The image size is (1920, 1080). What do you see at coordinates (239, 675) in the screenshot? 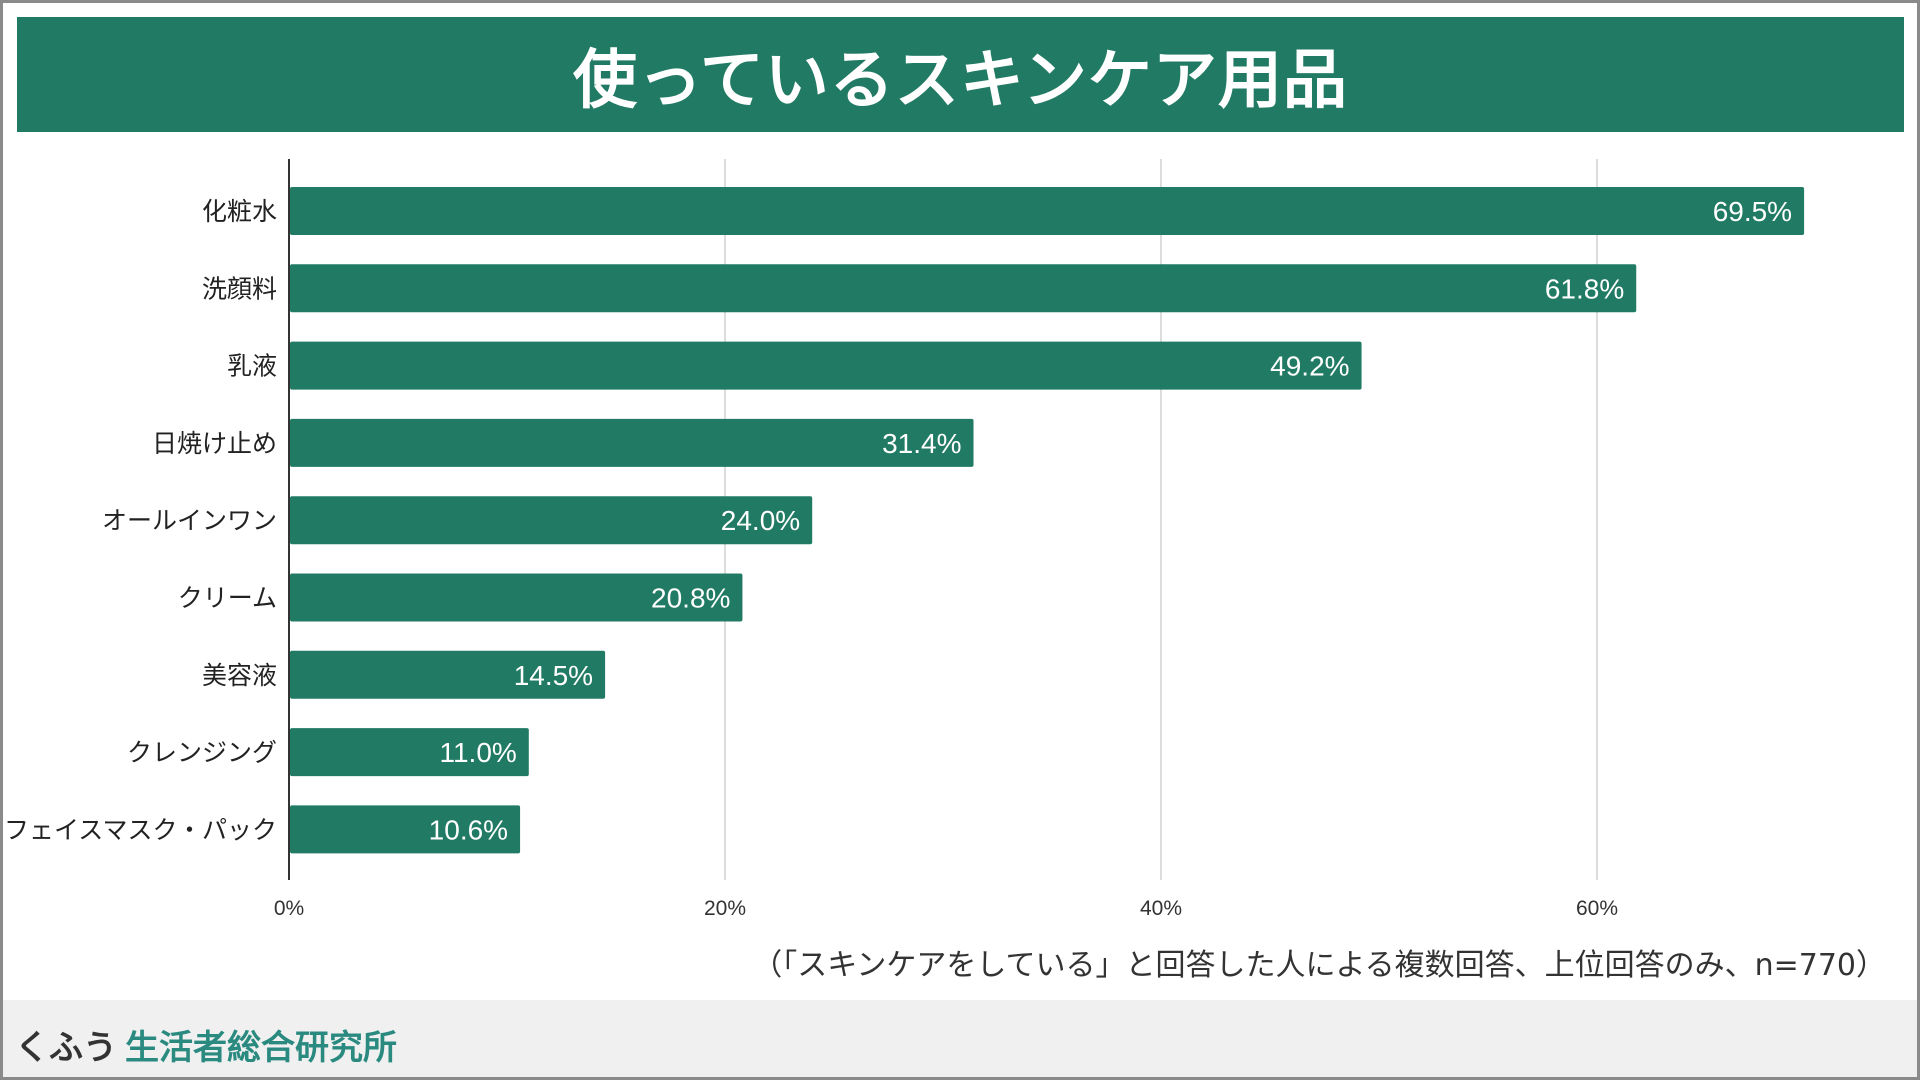
I see `category-label: 美容液` at bounding box center [239, 675].